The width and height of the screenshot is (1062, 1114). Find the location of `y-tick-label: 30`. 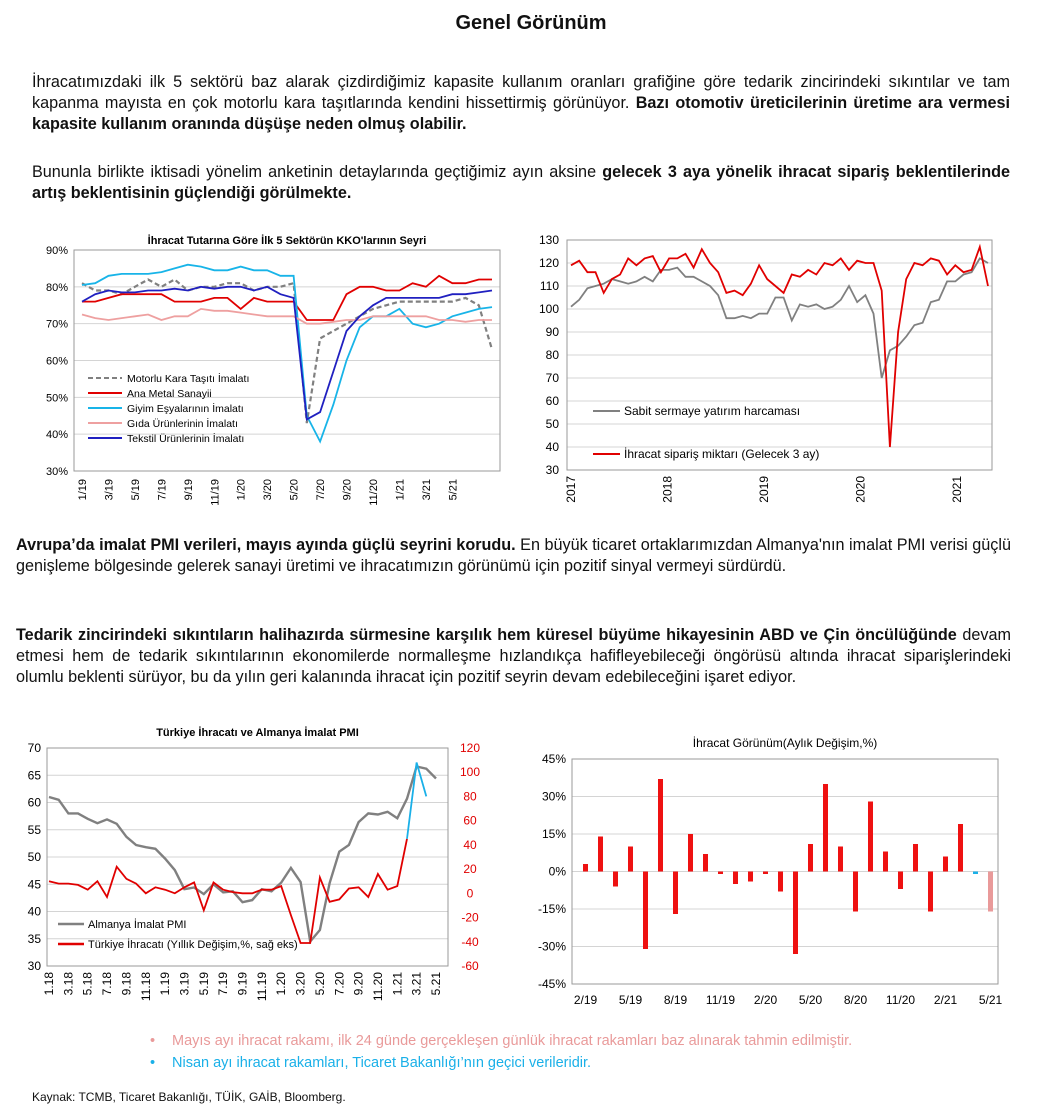

y-tick-label: 30 is located at coordinates (553, 470).